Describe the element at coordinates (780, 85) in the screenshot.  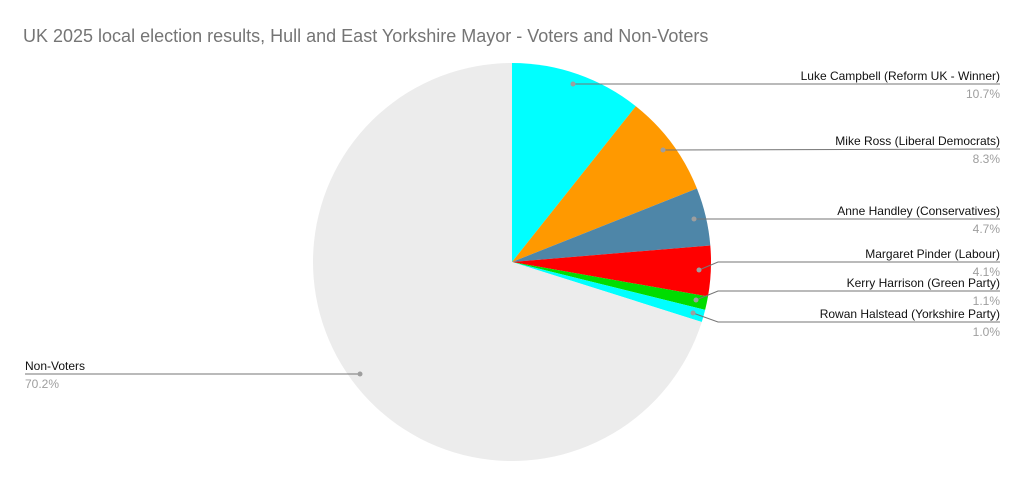
I see `callout-luke-campbell: Luke Campbell (Reform UK - Winner) 10.7%` at that location.